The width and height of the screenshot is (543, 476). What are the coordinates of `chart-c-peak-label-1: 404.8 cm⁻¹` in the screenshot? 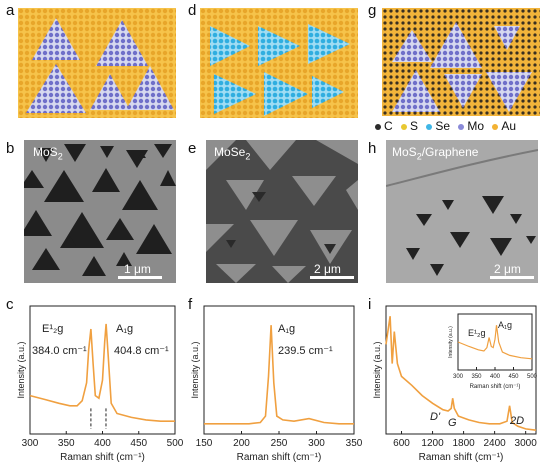 It's located at (141, 351).